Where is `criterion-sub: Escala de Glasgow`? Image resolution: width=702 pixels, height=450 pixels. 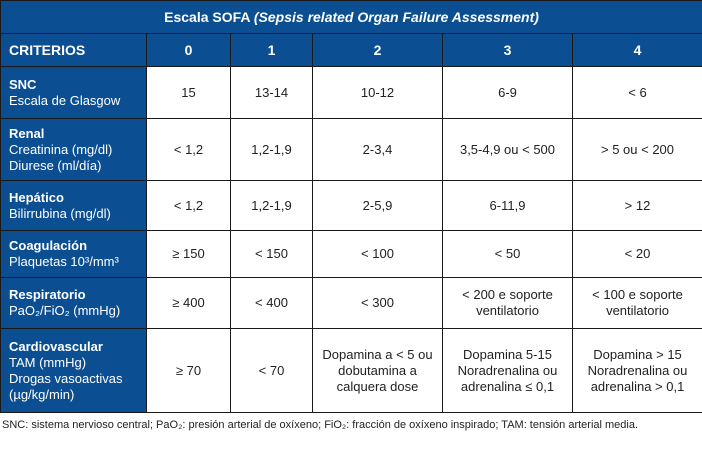 criterion-sub: Escala de Glasgow is located at coordinates (65, 100).